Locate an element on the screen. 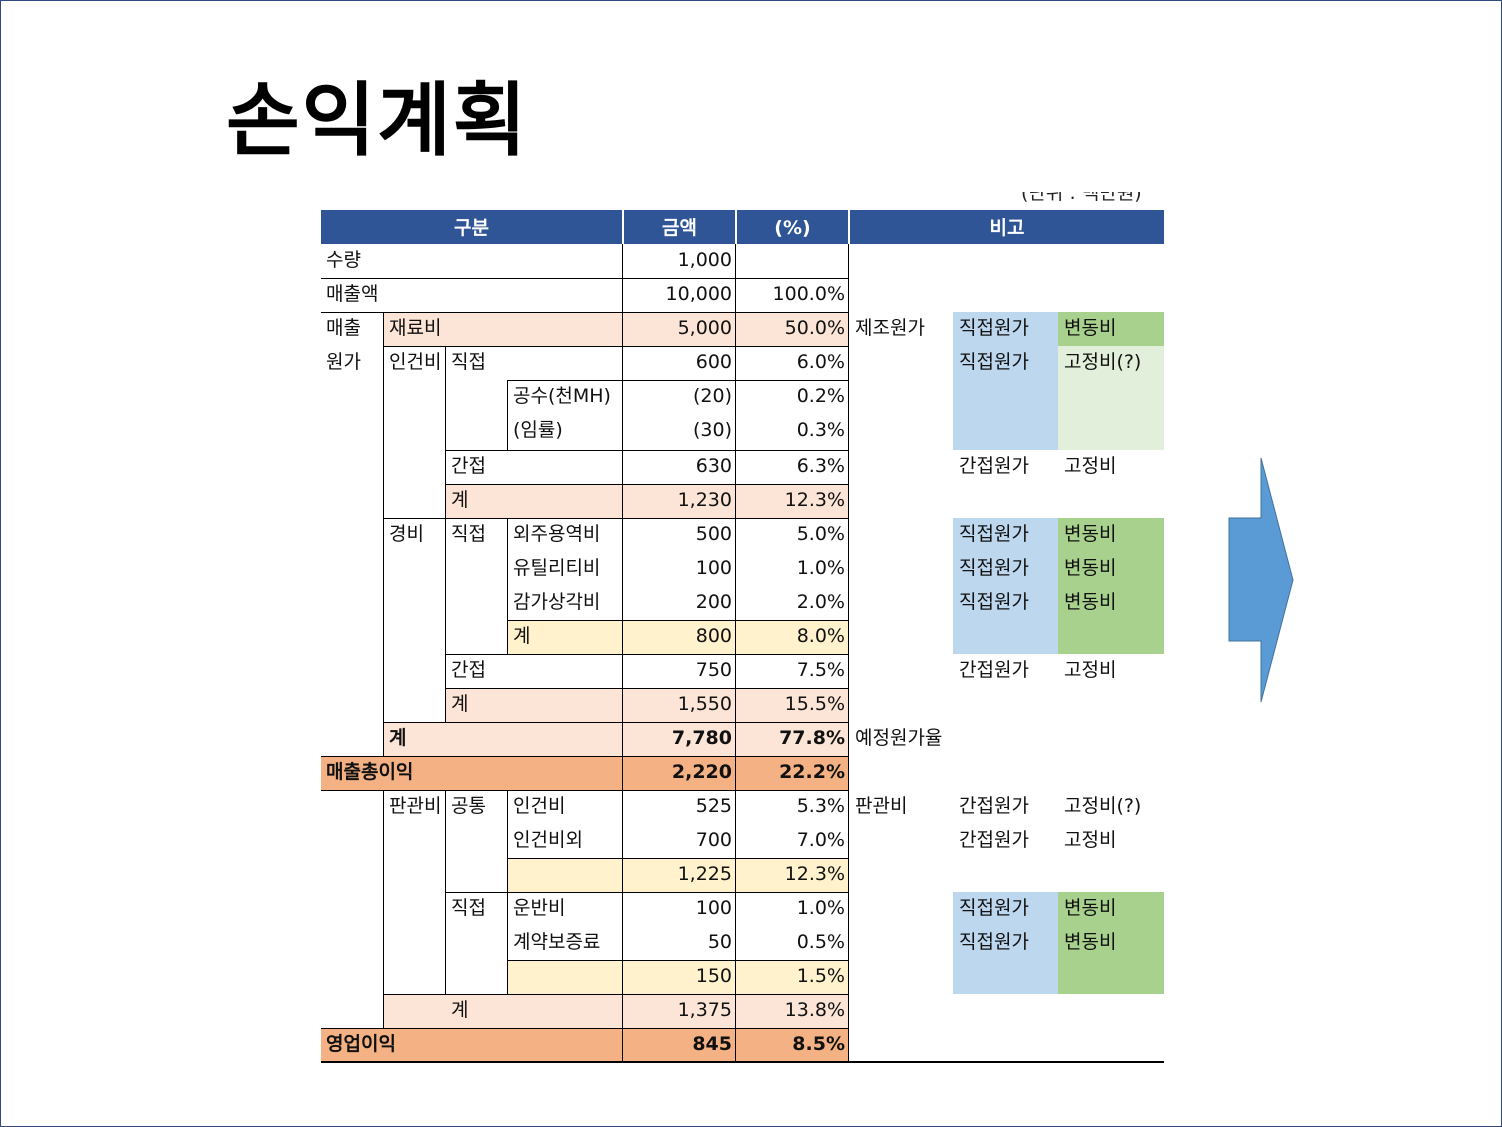 The height and width of the screenshot is (1127, 1502). amount-outsourcing: 500 is located at coordinates (713, 534).